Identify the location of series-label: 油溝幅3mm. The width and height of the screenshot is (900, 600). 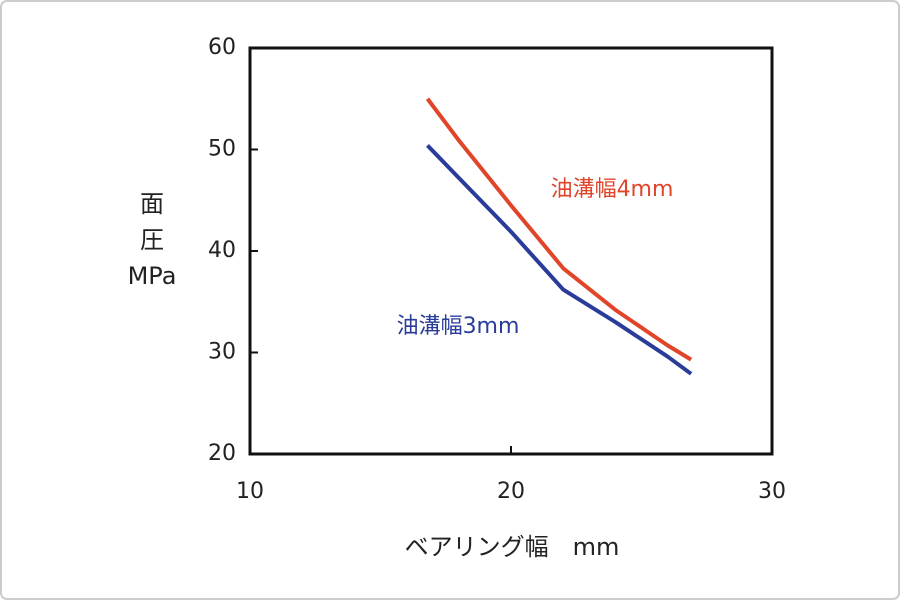
(458, 326).